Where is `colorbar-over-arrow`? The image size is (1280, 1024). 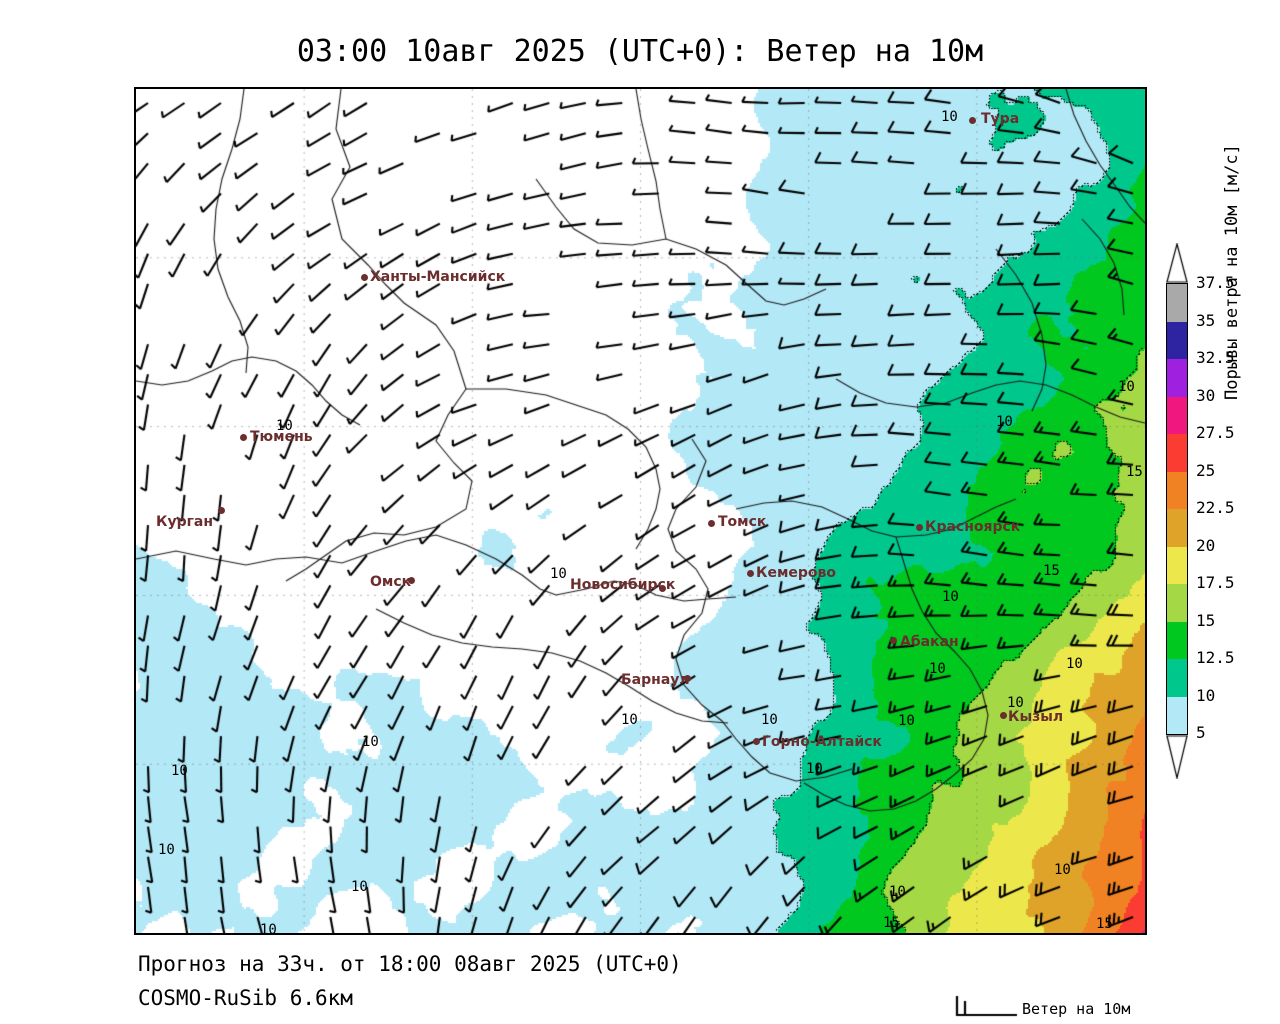 colorbar-over-arrow is located at coordinates (1177, 263).